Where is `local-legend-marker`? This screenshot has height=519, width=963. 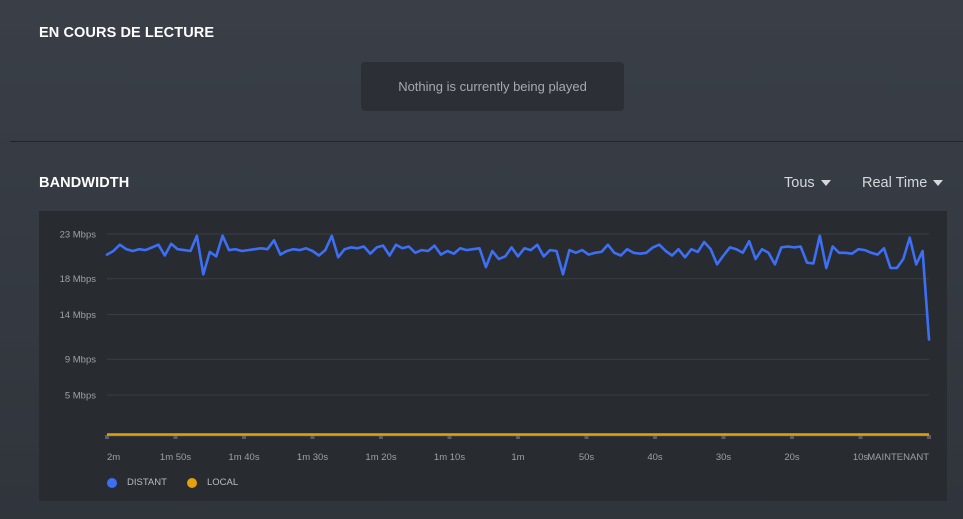
local-legend-marker is located at coordinates (192, 482).